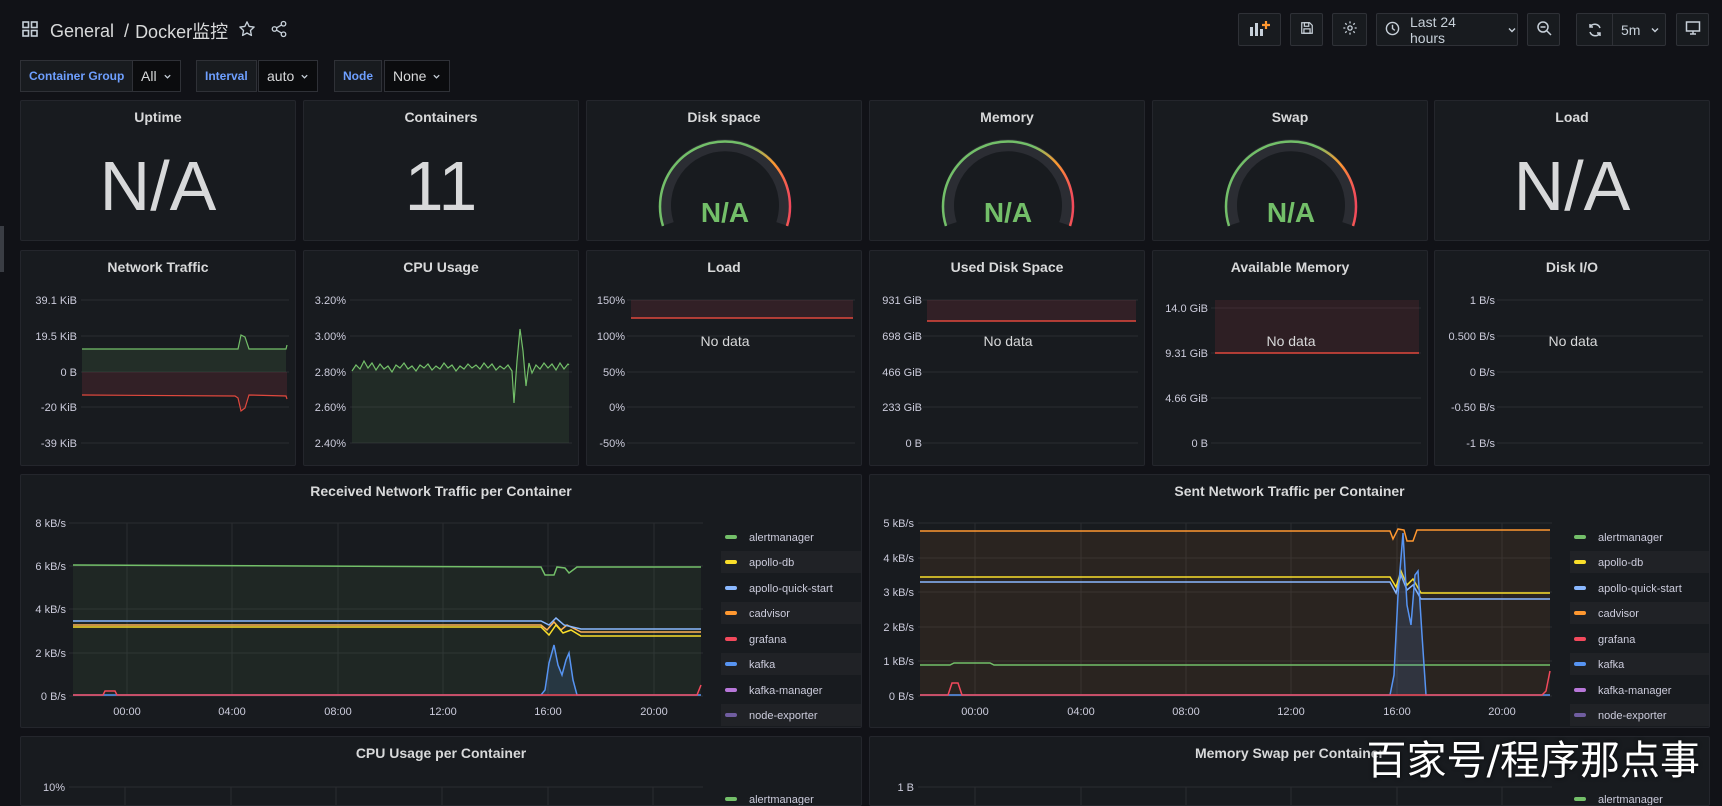  I want to click on variable-select-container-group: All, so click(156, 76).